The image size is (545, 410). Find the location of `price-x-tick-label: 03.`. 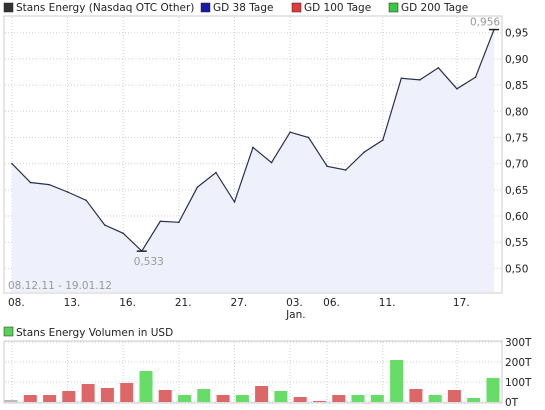

price-x-tick-label: 03. is located at coordinates (294, 303).